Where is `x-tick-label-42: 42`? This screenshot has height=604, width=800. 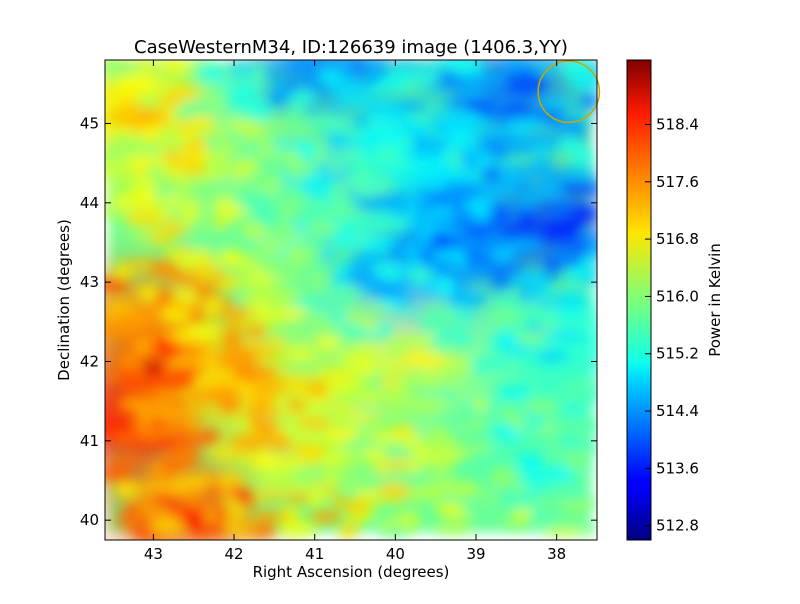 x-tick-label-42: 42 is located at coordinates (234, 554).